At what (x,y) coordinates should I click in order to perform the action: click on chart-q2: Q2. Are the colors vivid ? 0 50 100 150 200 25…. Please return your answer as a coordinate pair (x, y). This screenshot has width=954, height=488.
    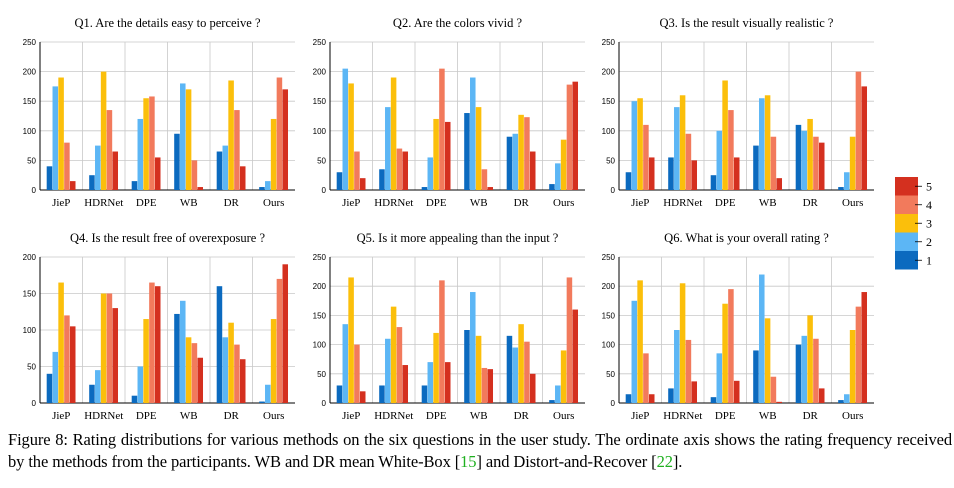
    Looking at the image, I should click on (449, 112).